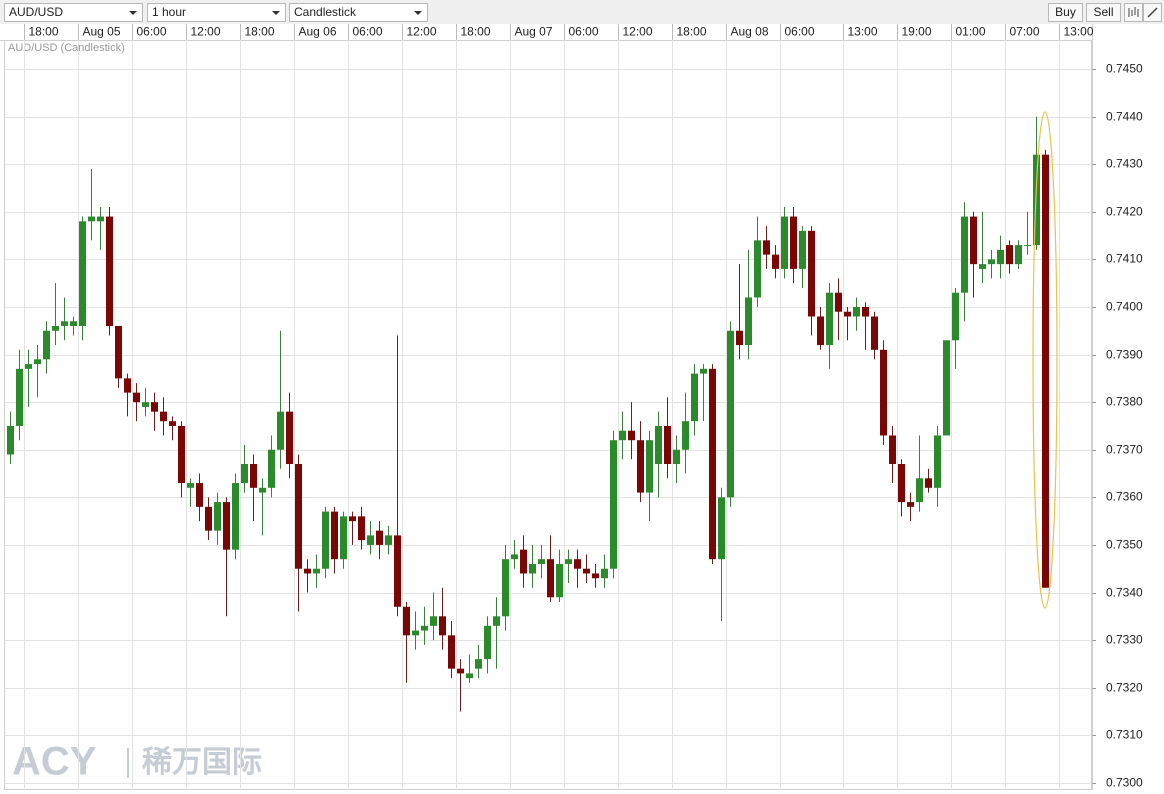 The height and width of the screenshot is (794, 1164). What do you see at coordinates (1124, 545) in the screenshot?
I see `y-tick-label: 0.7350` at bounding box center [1124, 545].